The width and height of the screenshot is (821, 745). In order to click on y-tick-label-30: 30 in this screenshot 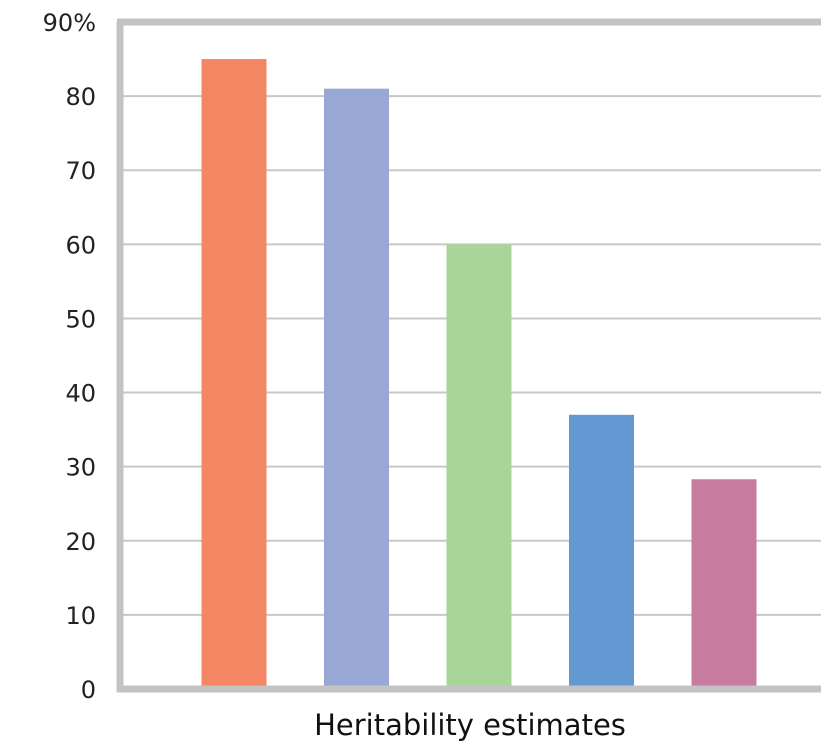, I will do `click(80, 468)`.